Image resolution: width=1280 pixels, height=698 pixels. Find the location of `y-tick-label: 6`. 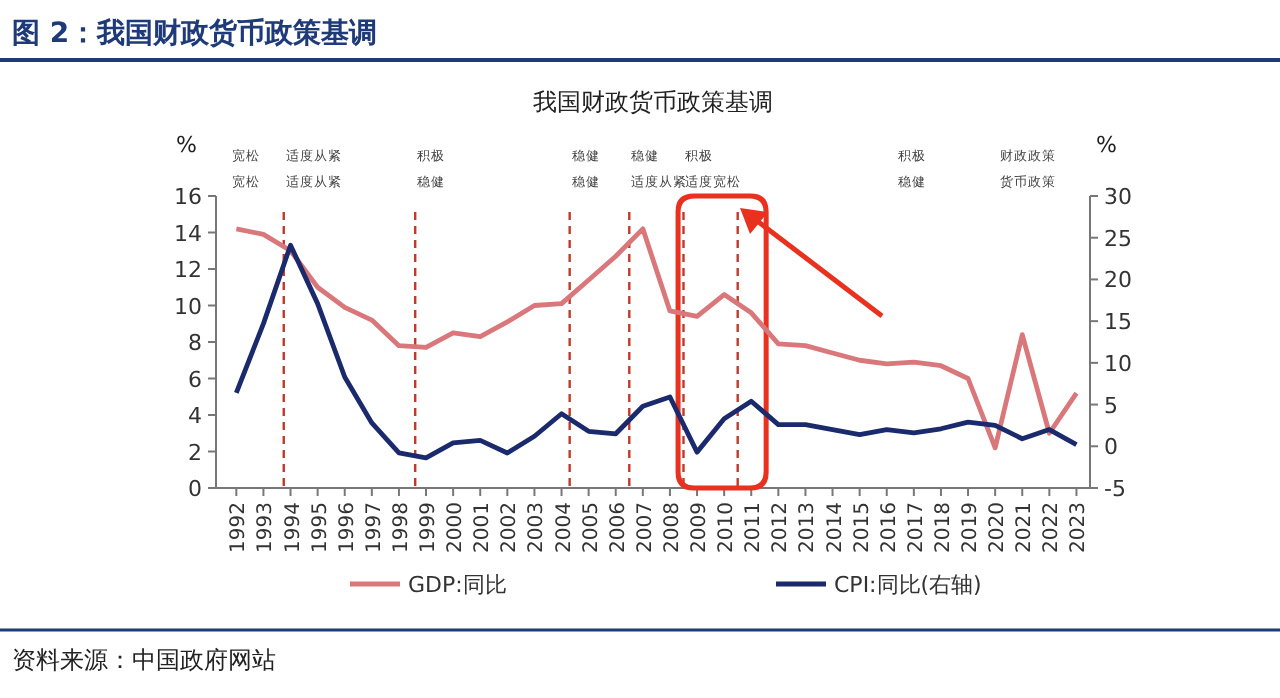

y-tick-label: 6 is located at coordinates (195, 379).